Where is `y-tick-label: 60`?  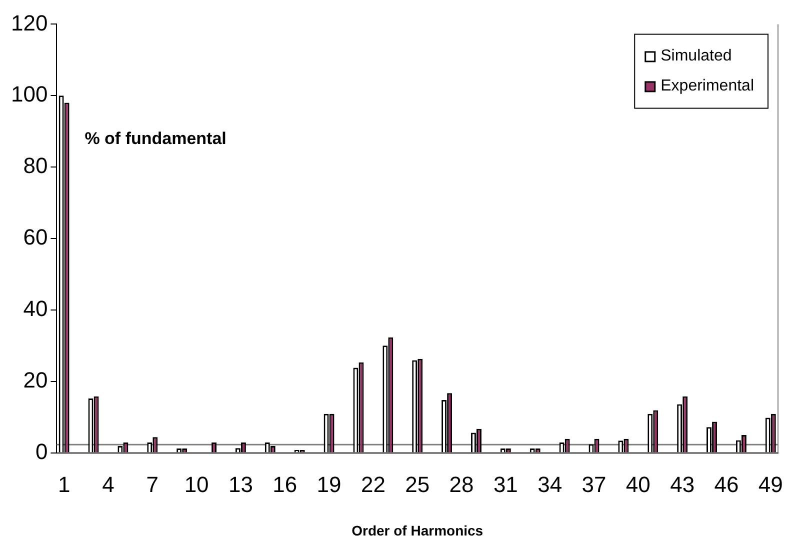 y-tick-label: 60 is located at coordinates (35, 237).